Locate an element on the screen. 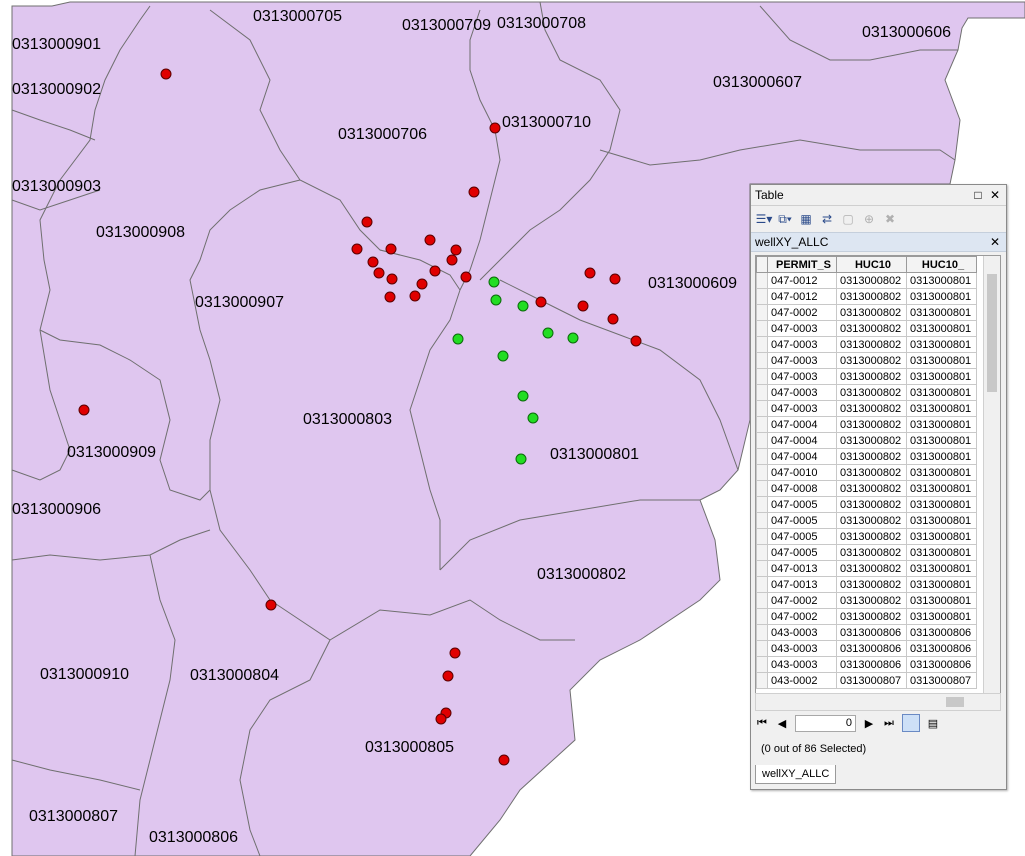  record-index-input: 0 is located at coordinates (825, 723).